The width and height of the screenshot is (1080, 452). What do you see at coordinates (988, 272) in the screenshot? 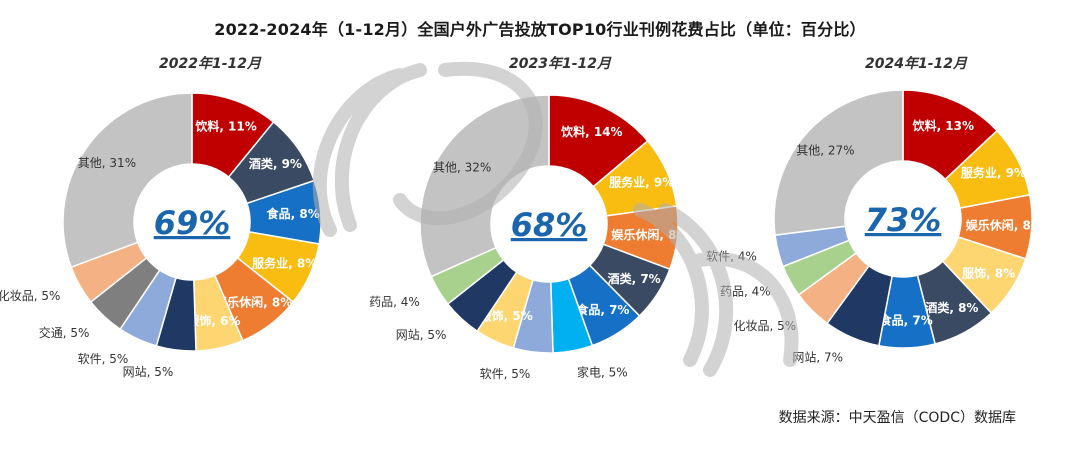
I see `slice-label: 服饰, 8%` at bounding box center [988, 272].